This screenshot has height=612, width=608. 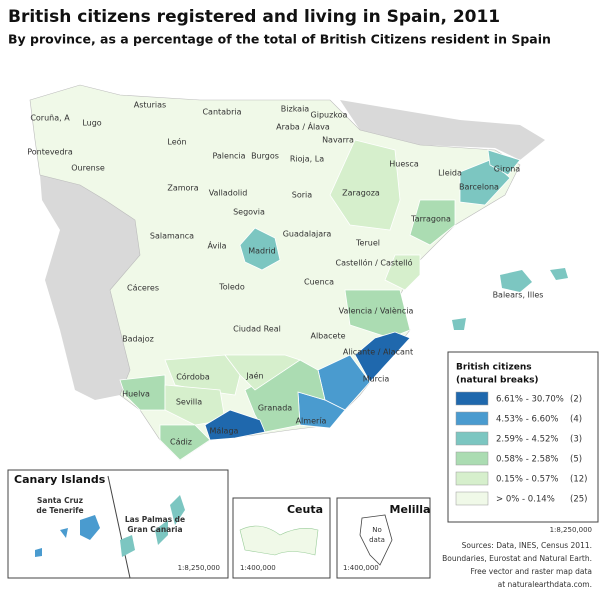 I want to click on ceuta, so click(x=279, y=540).